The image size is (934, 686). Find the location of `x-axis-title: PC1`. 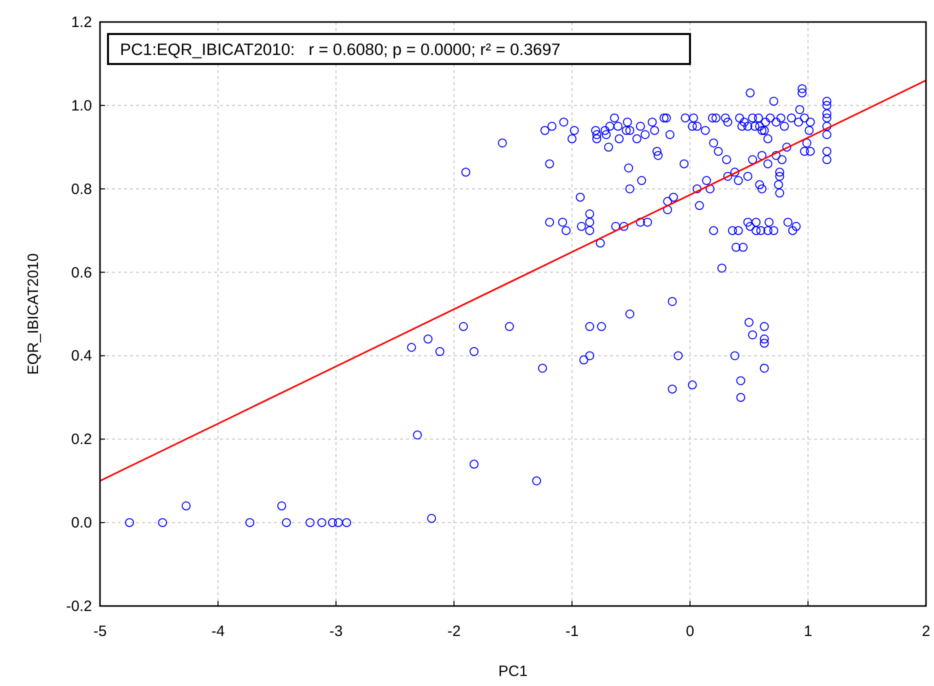

x-axis-title: PC1 is located at coordinates (513, 671).